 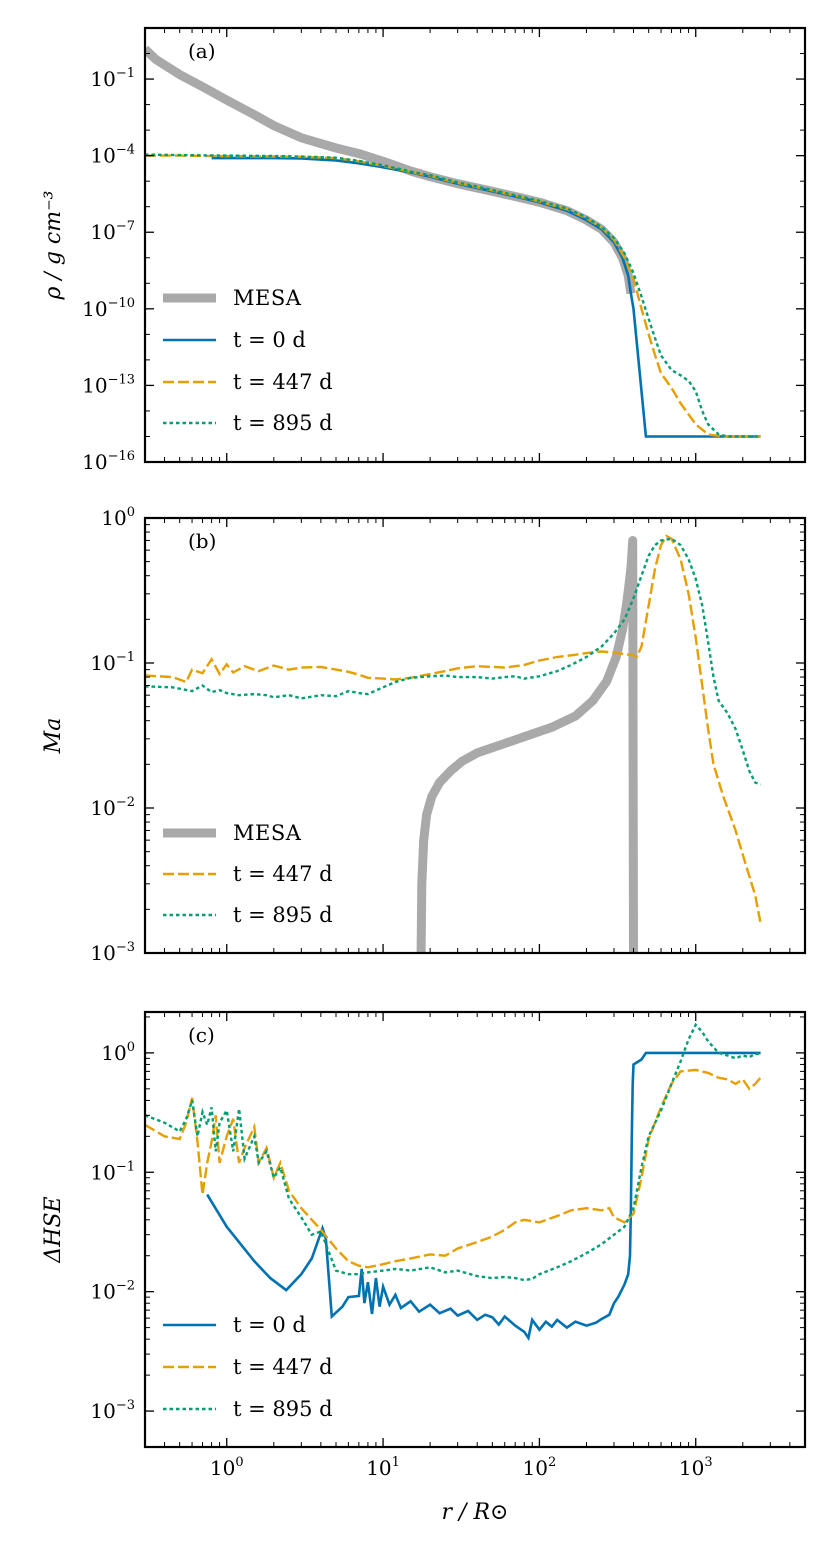 What do you see at coordinates (453, 1168) in the screenshot?
I see `series-line-t-447-d` at bounding box center [453, 1168].